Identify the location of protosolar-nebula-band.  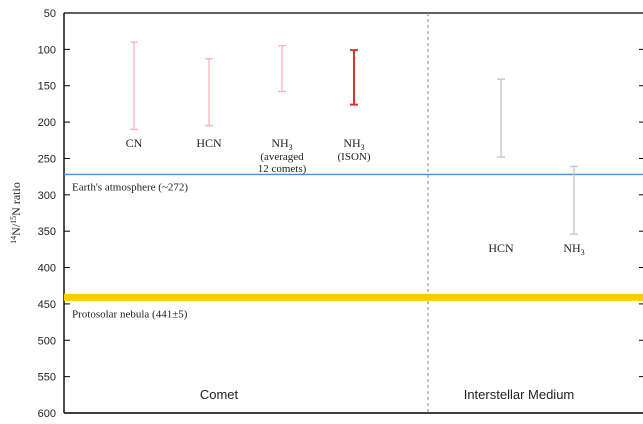
(353, 297).